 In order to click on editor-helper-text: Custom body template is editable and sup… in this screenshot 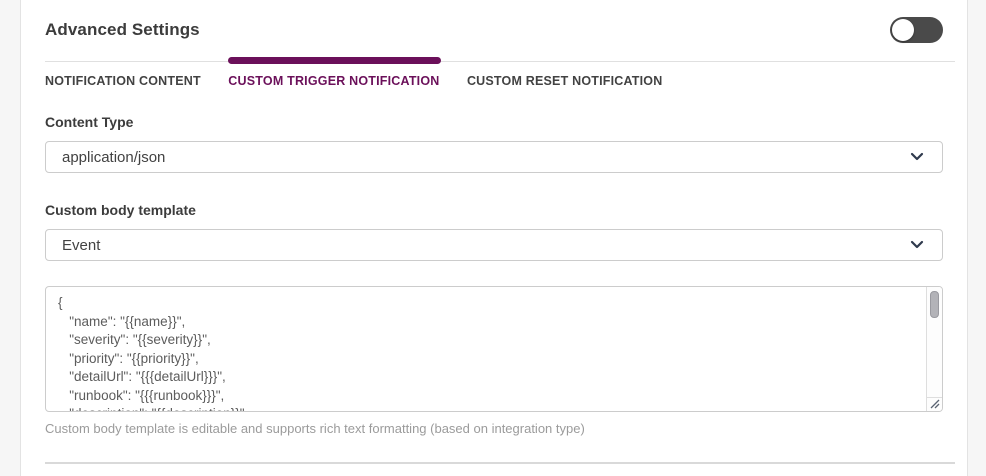, I will do `click(315, 428)`.